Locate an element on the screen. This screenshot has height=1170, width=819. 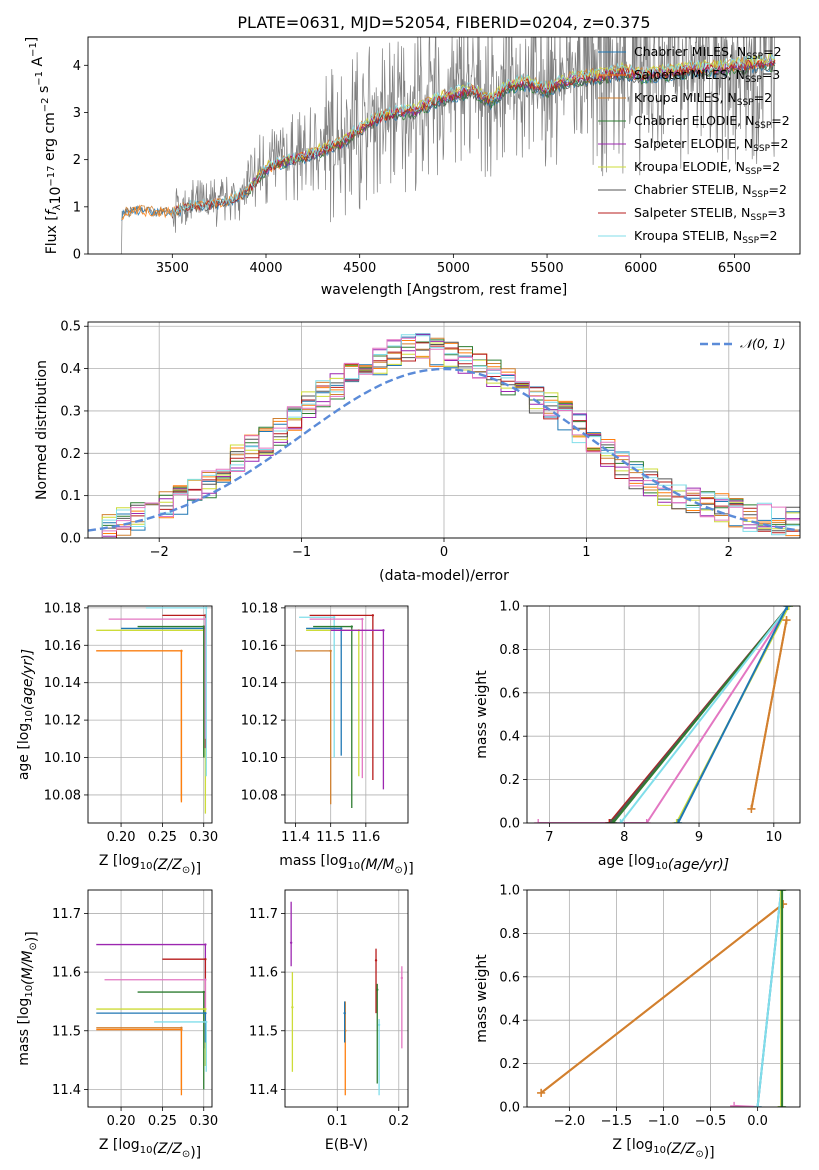
y-tick-label: 10.14 is located at coordinates (259, 683).